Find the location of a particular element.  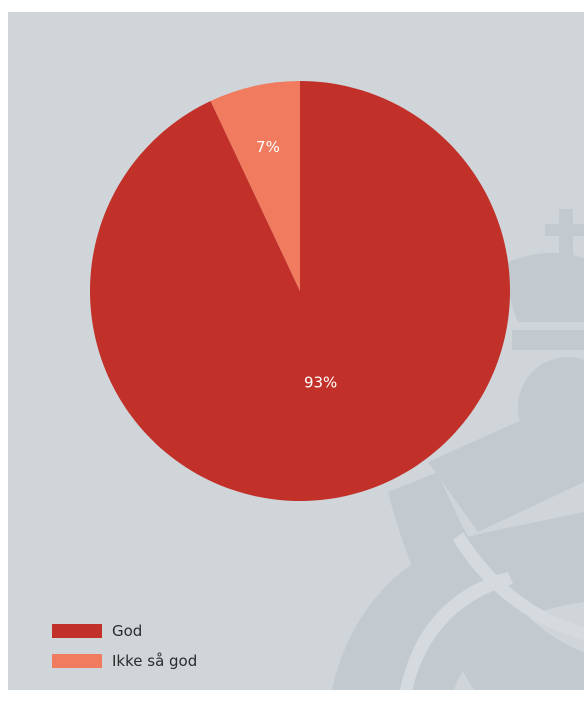

legend-label-ikke-sa-god: Ikke så god is located at coordinates (155, 661).